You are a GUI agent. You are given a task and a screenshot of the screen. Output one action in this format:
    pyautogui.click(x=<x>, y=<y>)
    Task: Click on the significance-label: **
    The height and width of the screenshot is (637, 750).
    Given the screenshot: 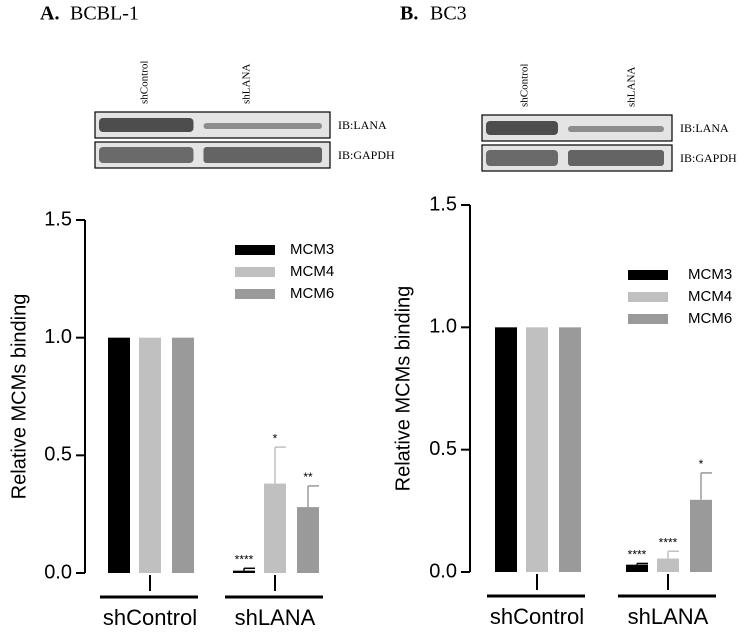 What is the action you would take?
    pyautogui.click(x=308, y=477)
    